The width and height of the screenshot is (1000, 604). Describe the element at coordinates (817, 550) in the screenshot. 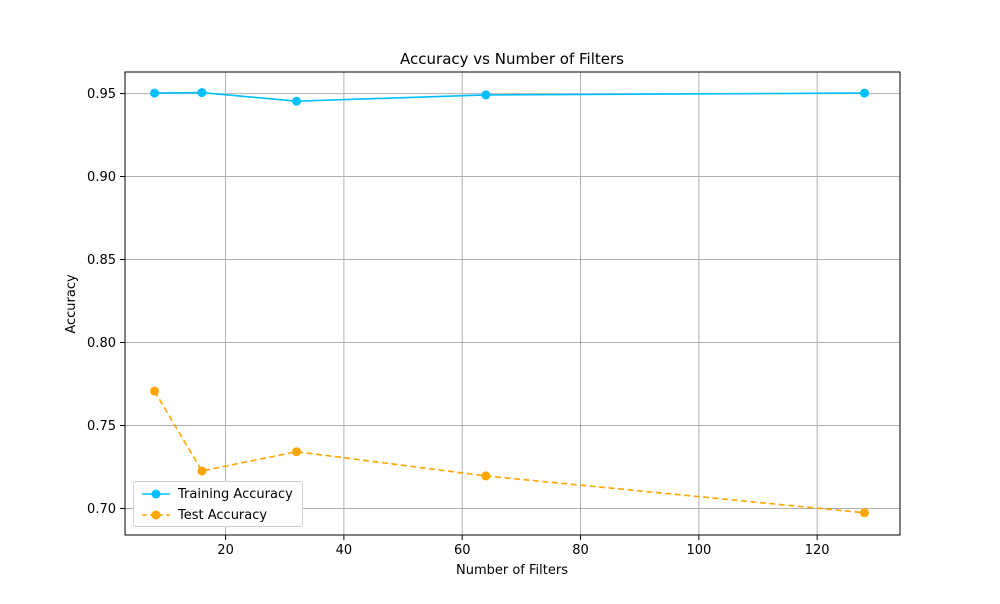

I see `x-tick-label: 120` at that location.